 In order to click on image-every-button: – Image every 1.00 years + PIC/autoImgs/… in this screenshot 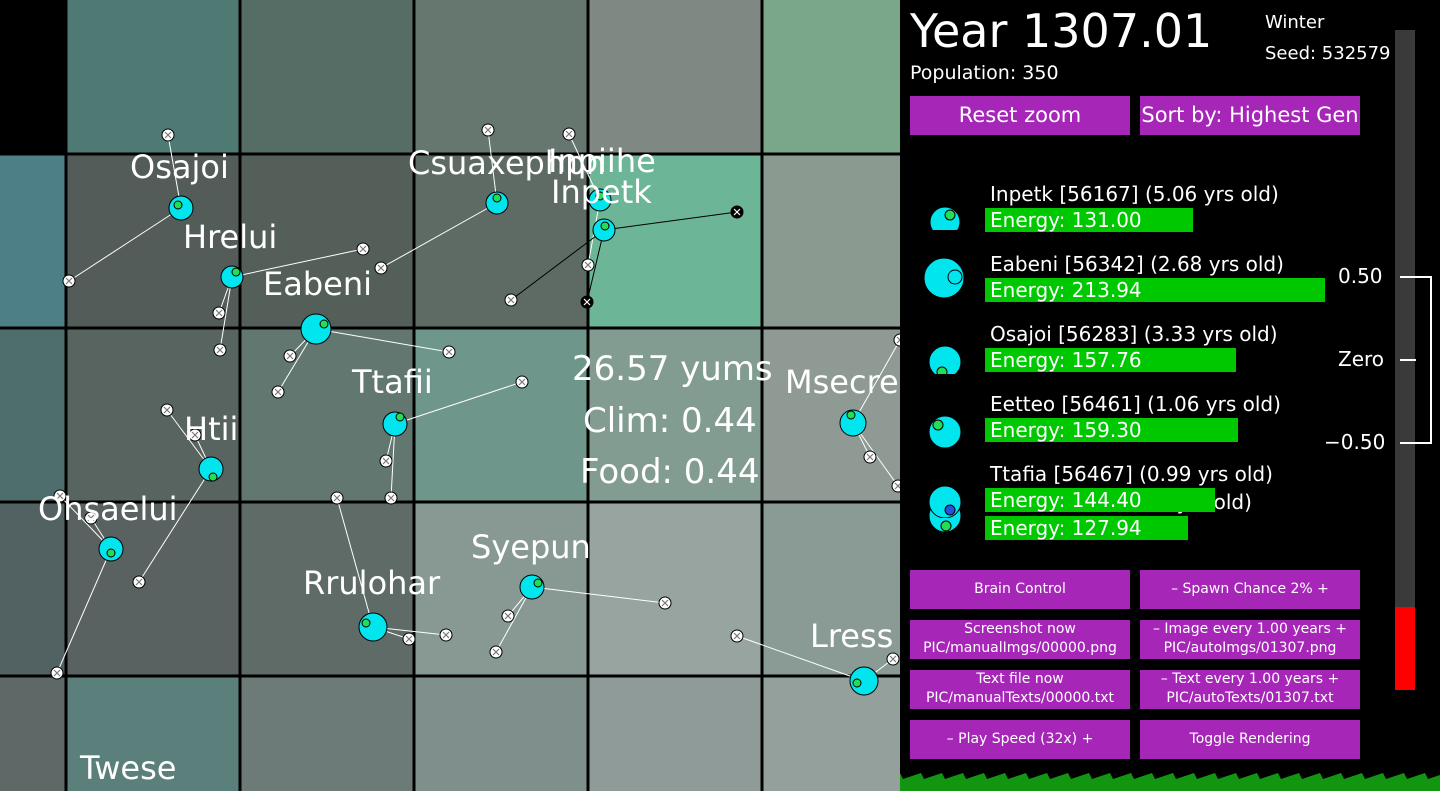, I will do `click(1250, 639)`.